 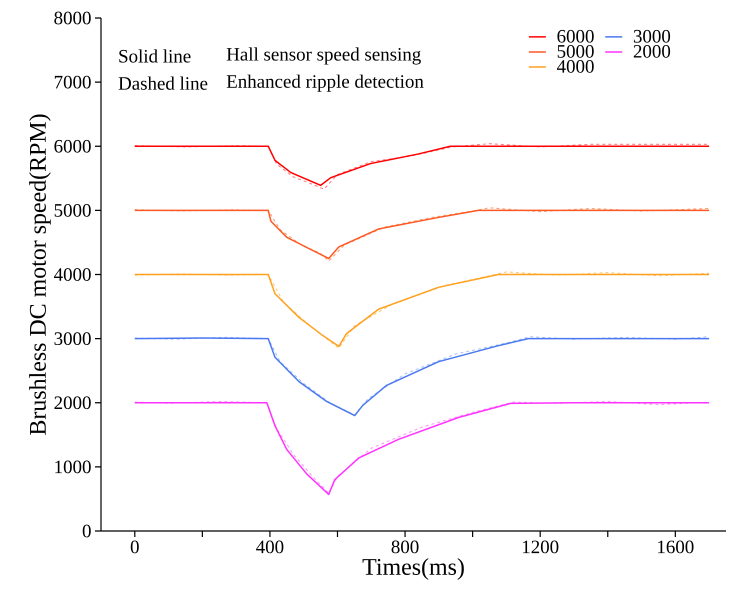 What do you see at coordinates (575, 66) in the screenshot?
I see `legend-label: 4000` at bounding box center [575, 66].